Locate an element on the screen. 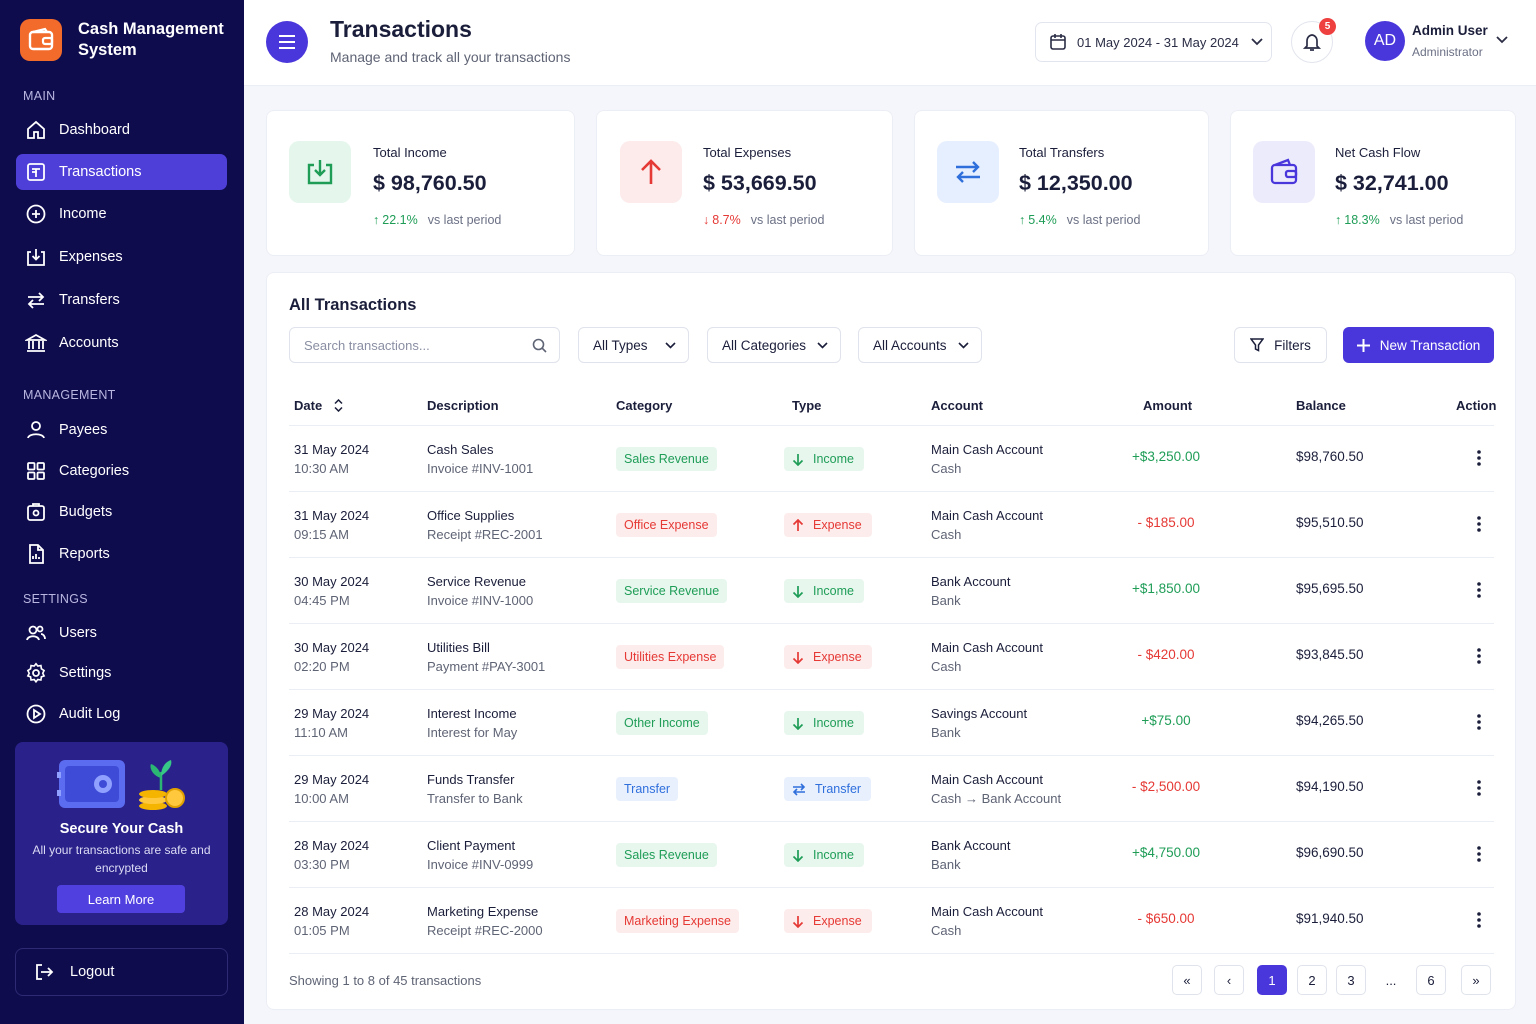  notification-count-badge: 5 is located at coordinates (1327, 26).